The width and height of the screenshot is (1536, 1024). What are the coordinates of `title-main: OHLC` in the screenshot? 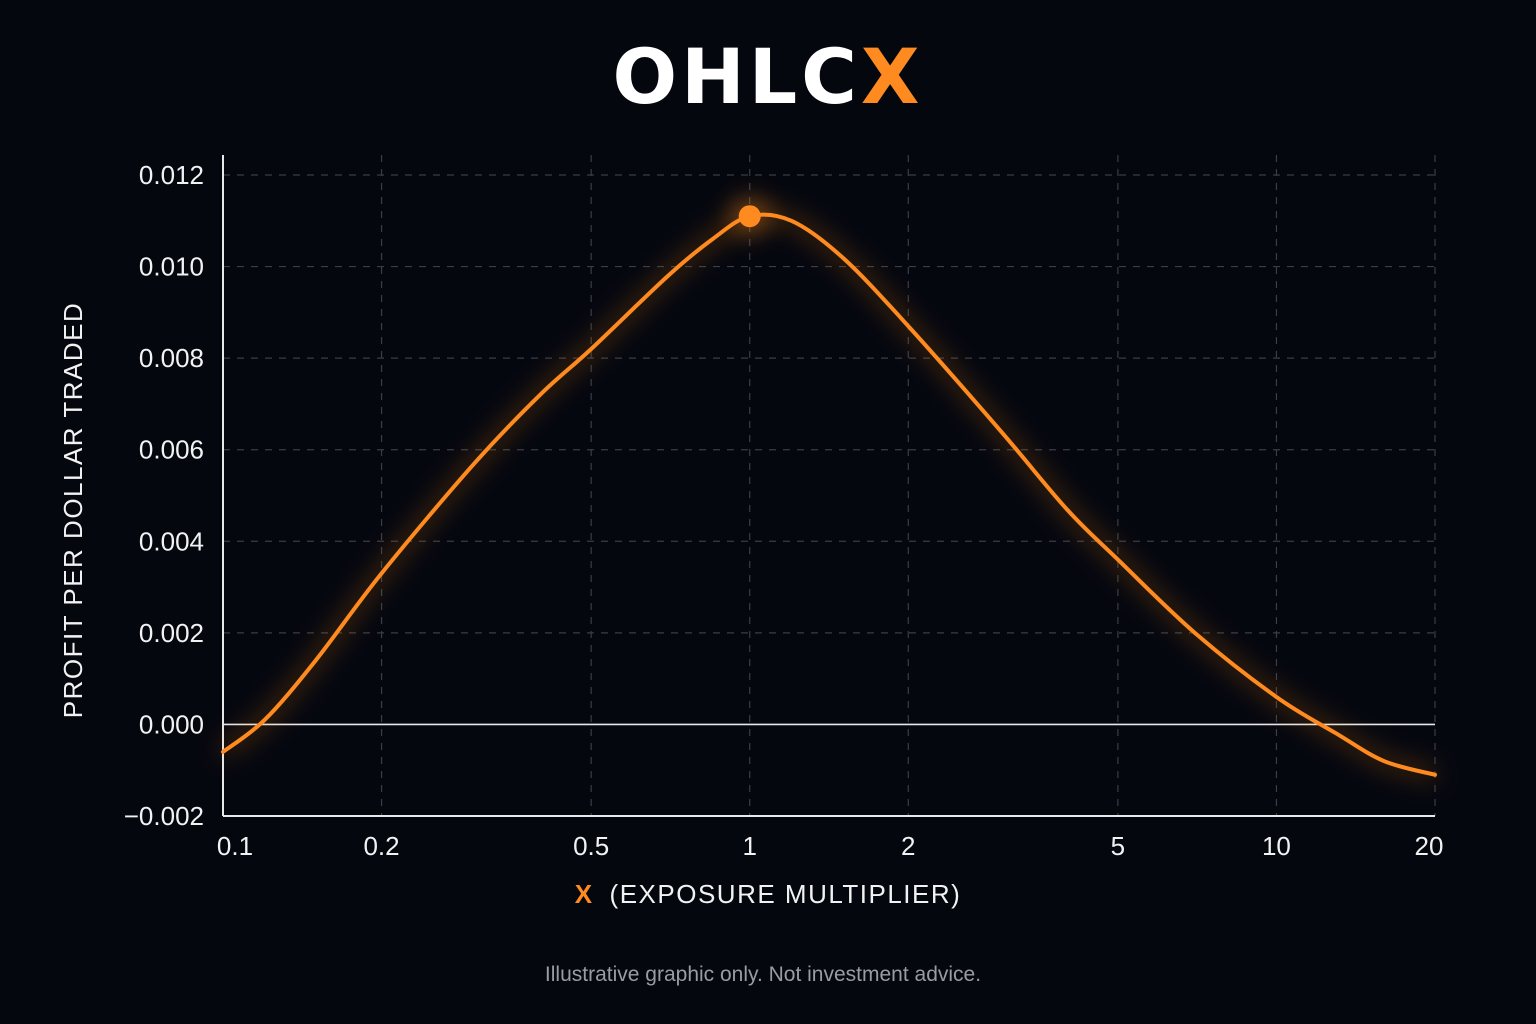 It's located at (736, 76).